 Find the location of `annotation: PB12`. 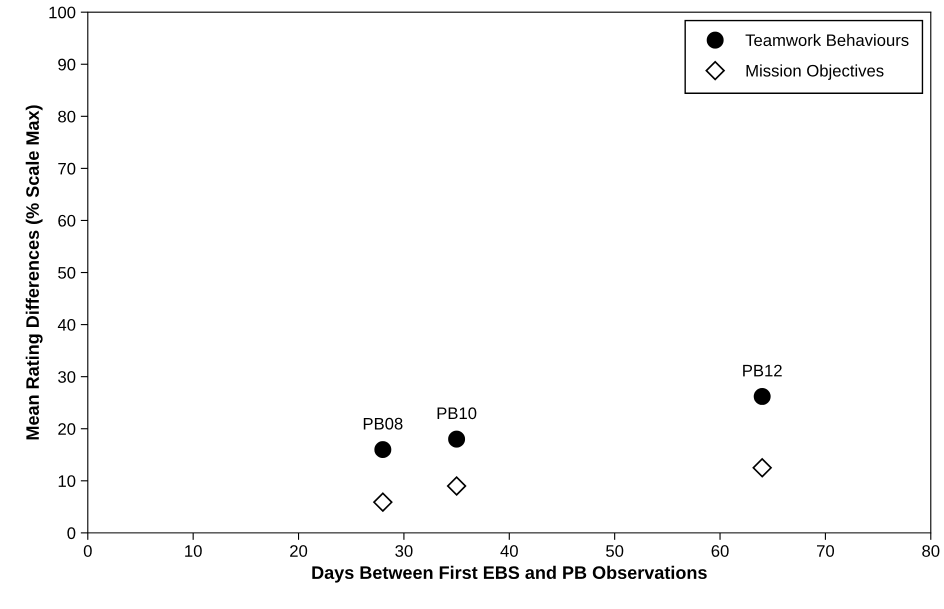

annotation: PB12 is located at coordinates (762, 370).